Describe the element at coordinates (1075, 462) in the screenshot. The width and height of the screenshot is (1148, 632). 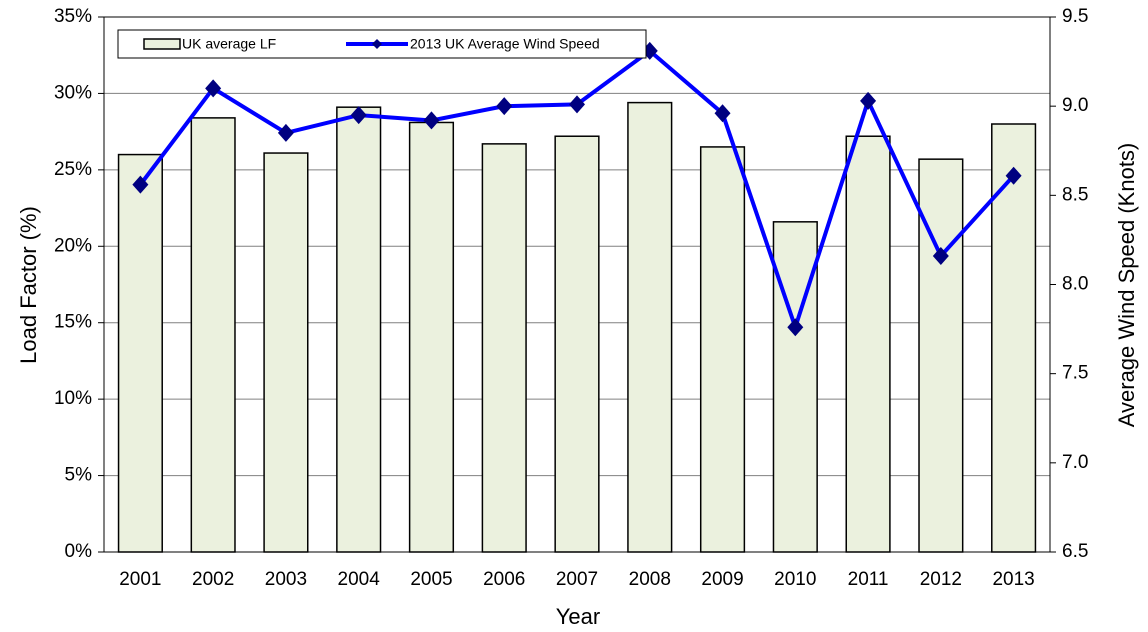
I see `y2-tick-label: 7.0` at that location.